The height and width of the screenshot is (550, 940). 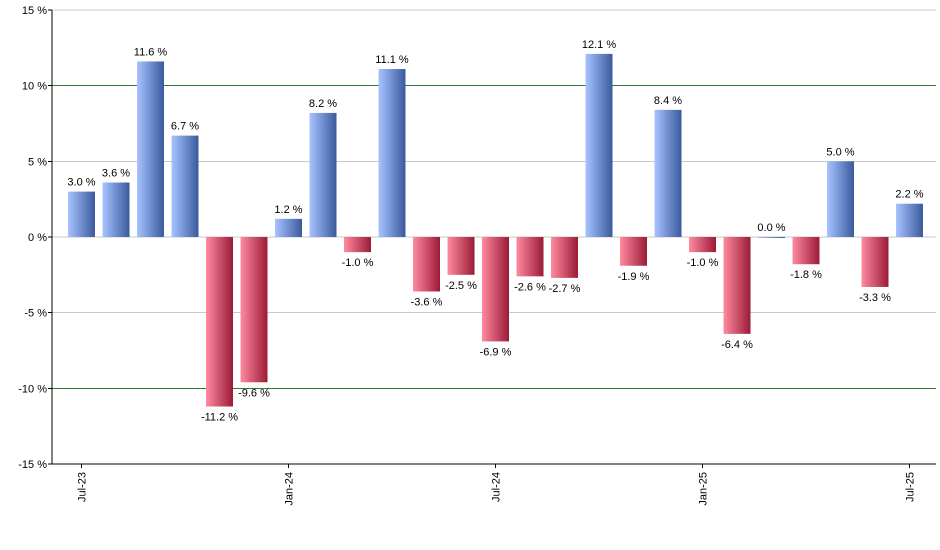 What do you see at coordinates (219, 417) in the screenshot?
I see `data-label: -11.2 %` at bounding box center [219, 417].